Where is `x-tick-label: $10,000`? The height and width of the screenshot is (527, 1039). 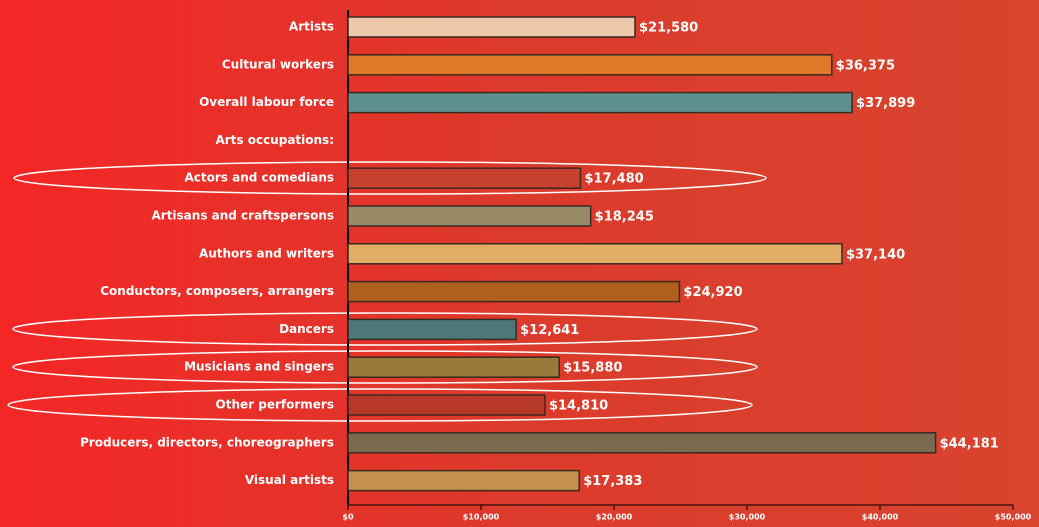
x-tick-label: $10,000 is located at coordinates (481, 517).